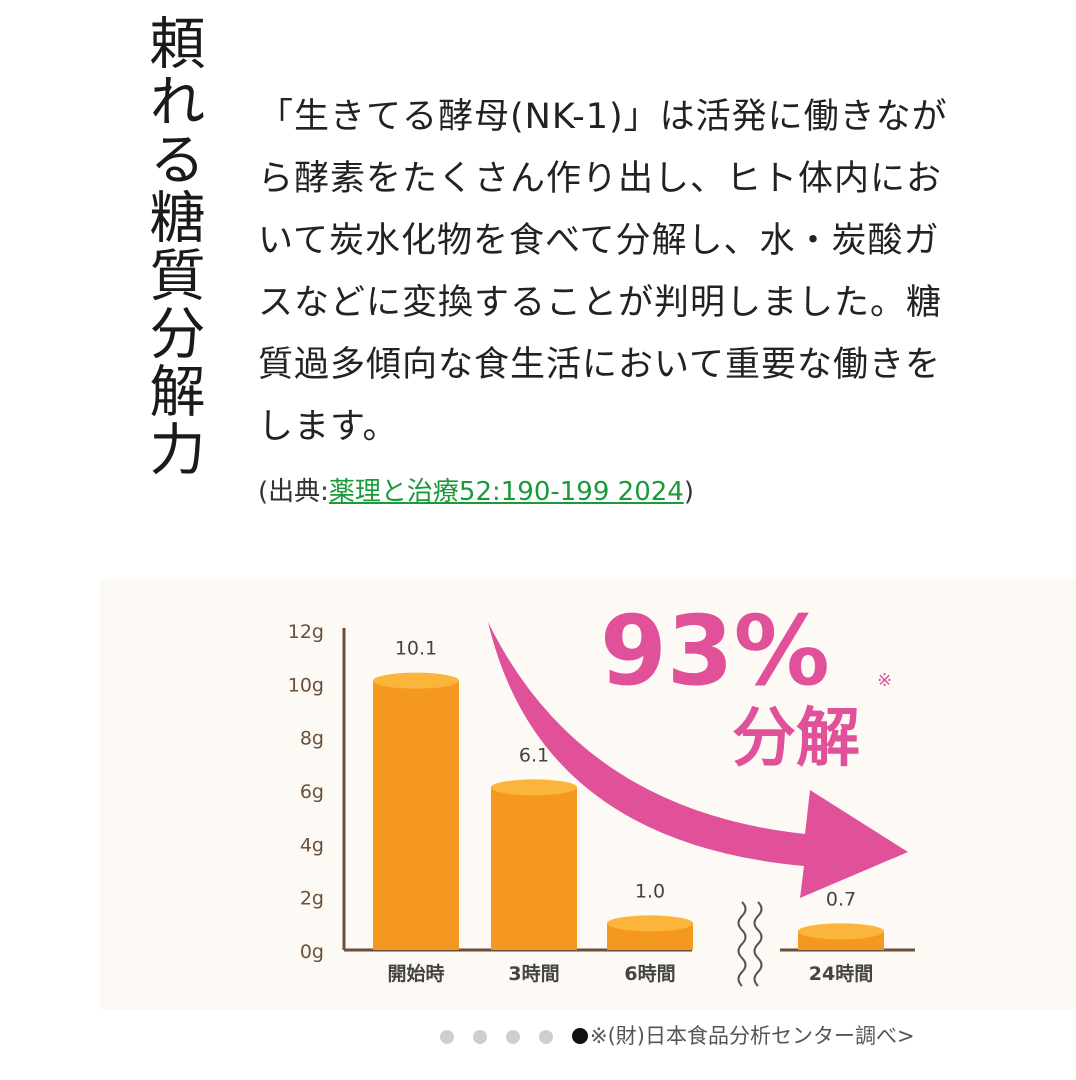  I want to click on bar-value-label: 0.7, so click(841, 899).